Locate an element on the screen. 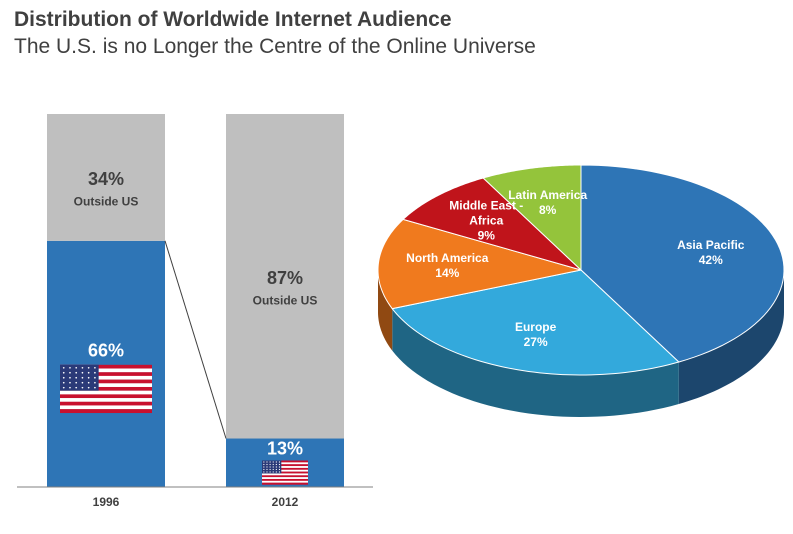 This screenshot has width=793, height=534. slice-name: North America is located at coordinates (447, 257).